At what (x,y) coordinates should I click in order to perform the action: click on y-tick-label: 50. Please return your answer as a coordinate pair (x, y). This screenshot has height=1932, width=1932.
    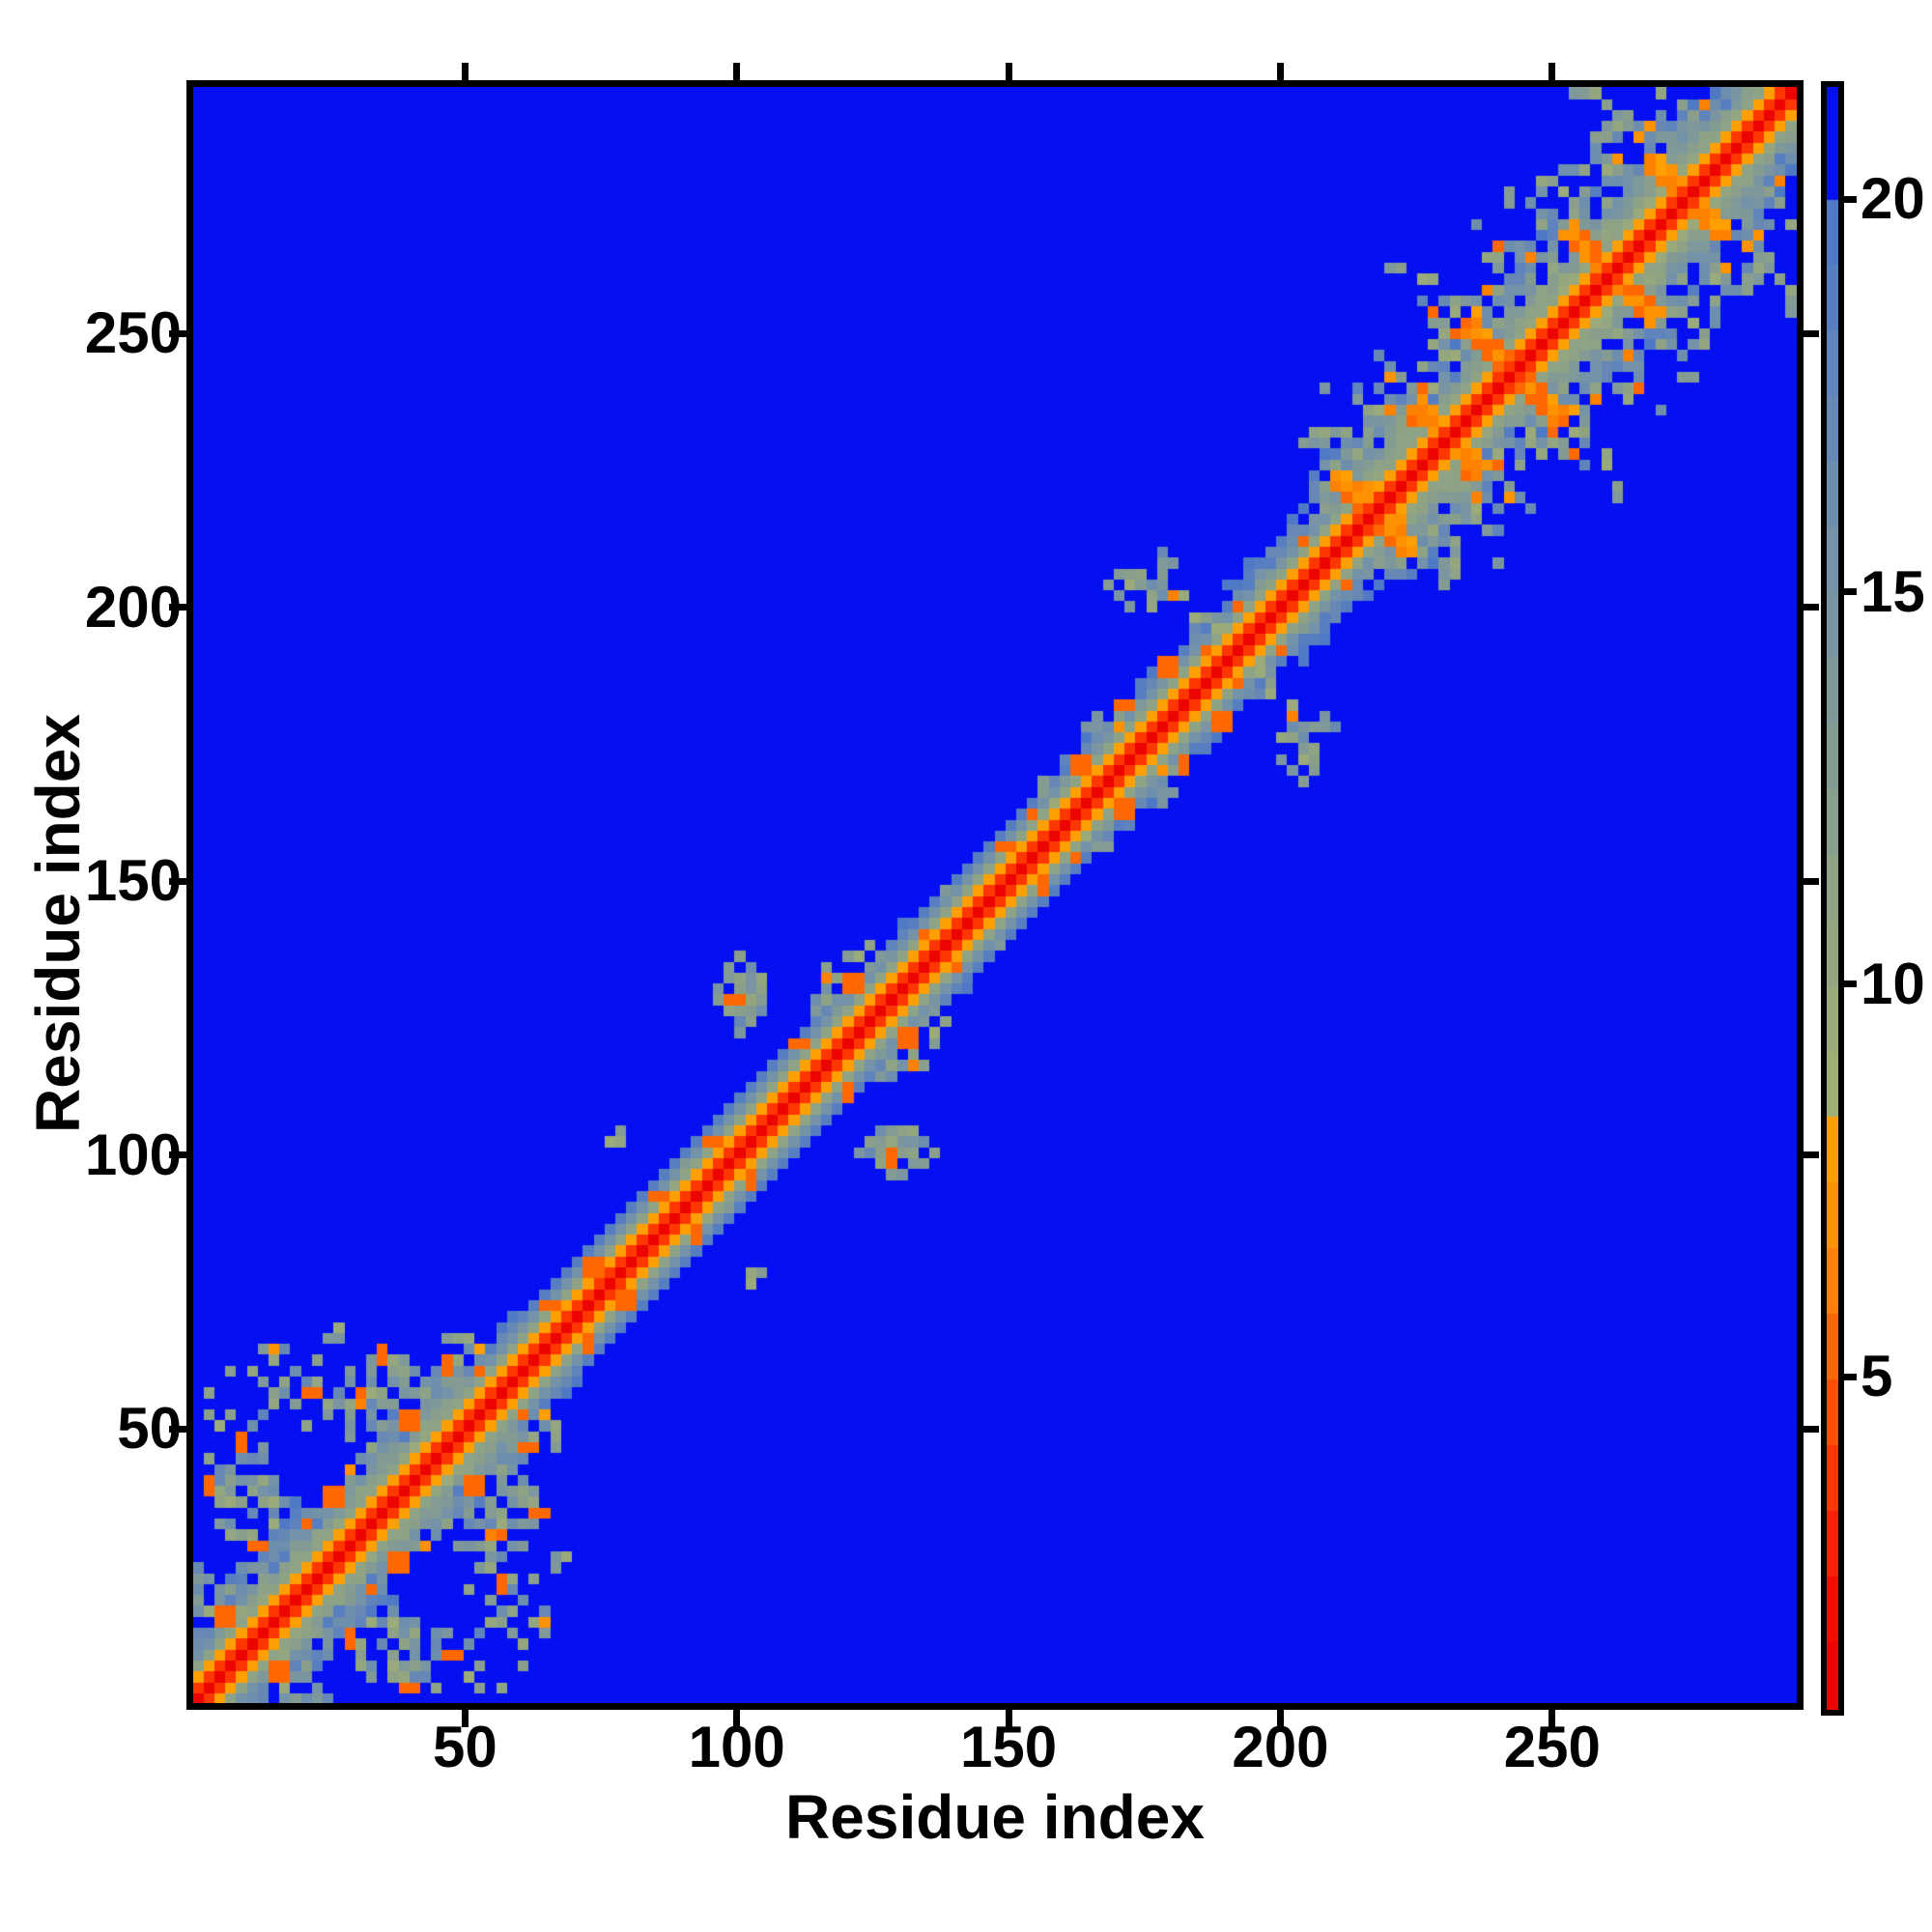
    Looking at the image, I should click on (149, 1429).